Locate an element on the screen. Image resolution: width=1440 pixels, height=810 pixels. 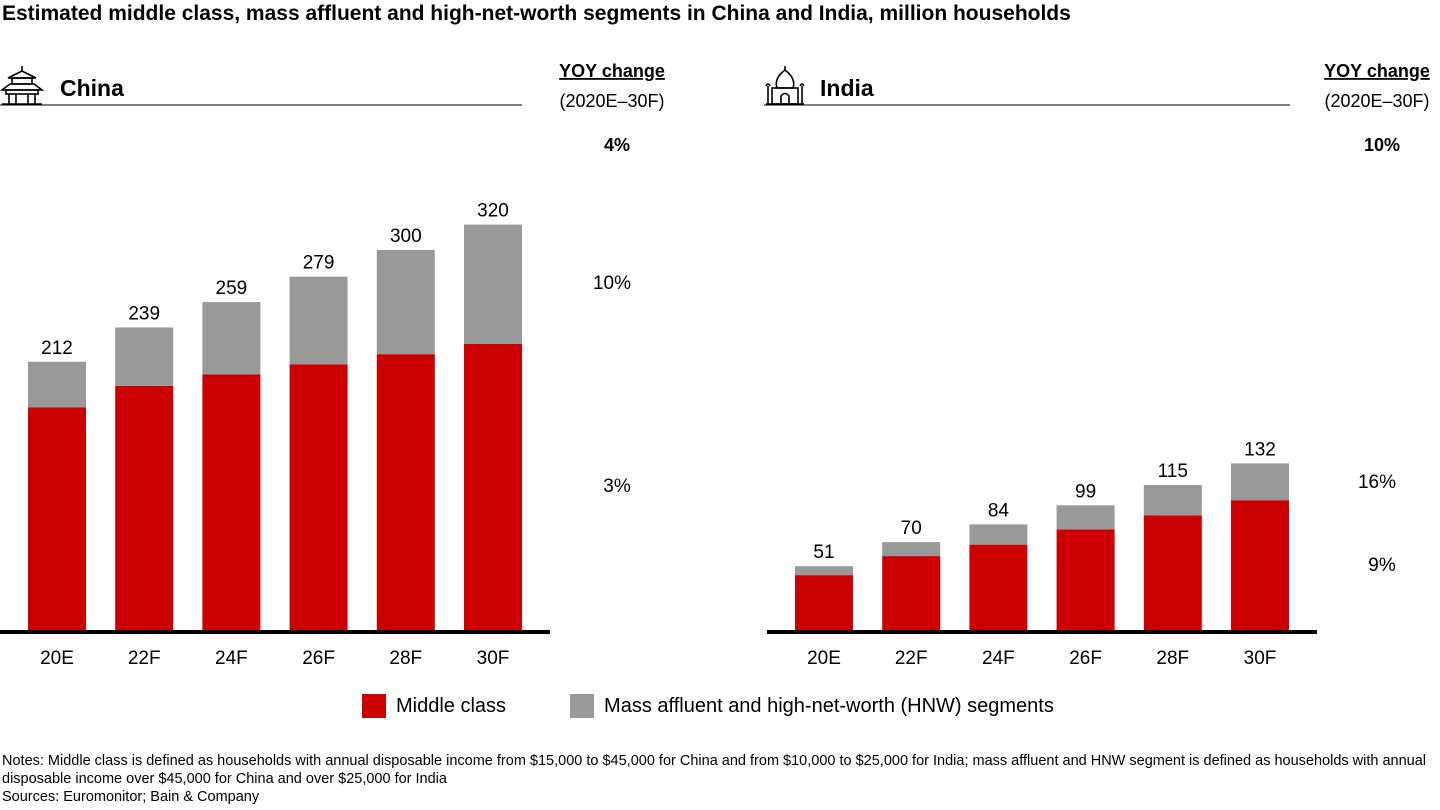
legend-swatch-middle-class is located at coordinates (374, 706).